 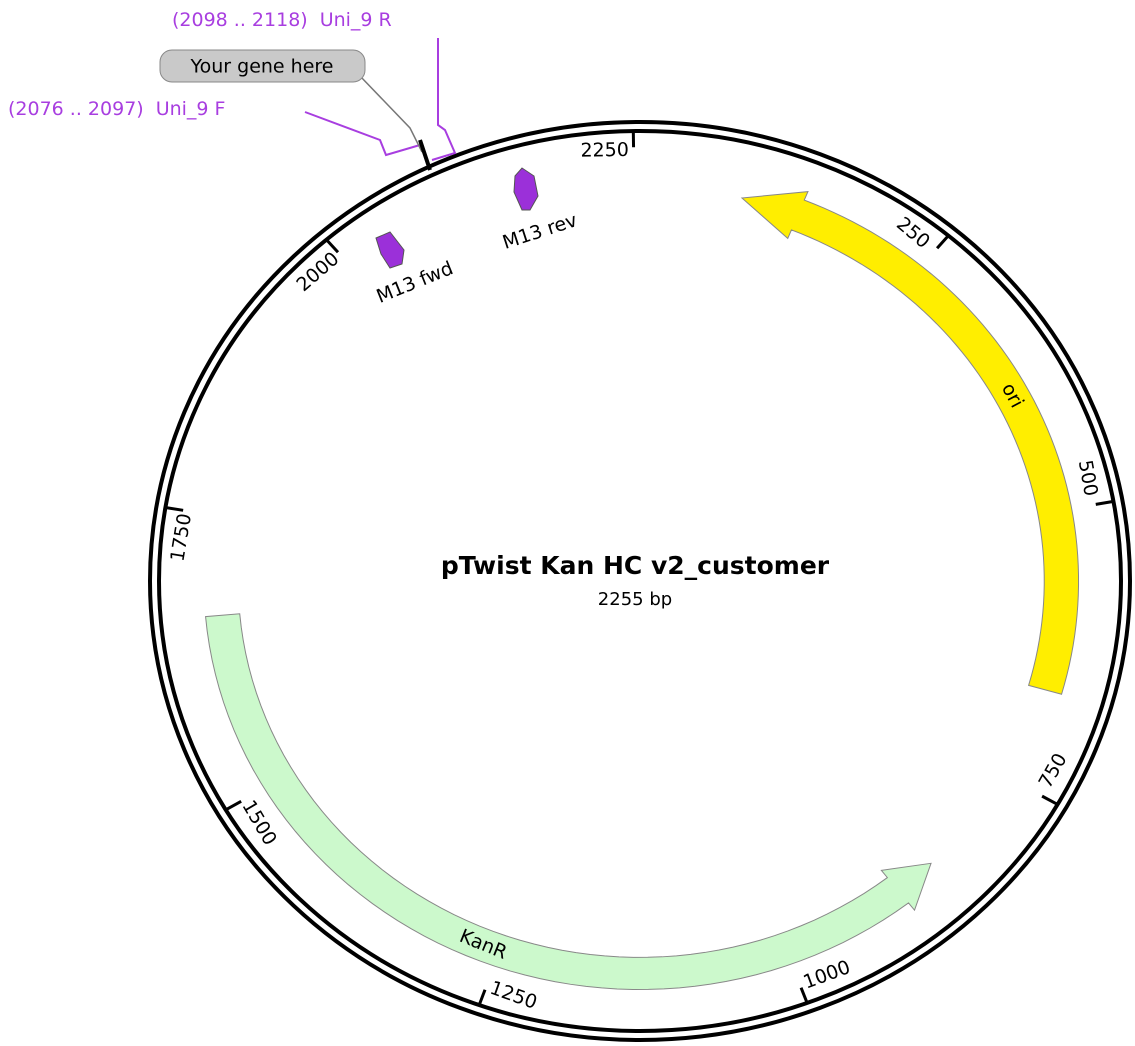 What do you see at coordinates (540, 231) in the screenshot?
I see `feature-label: M13 rev` at bounding box center [540, 231].